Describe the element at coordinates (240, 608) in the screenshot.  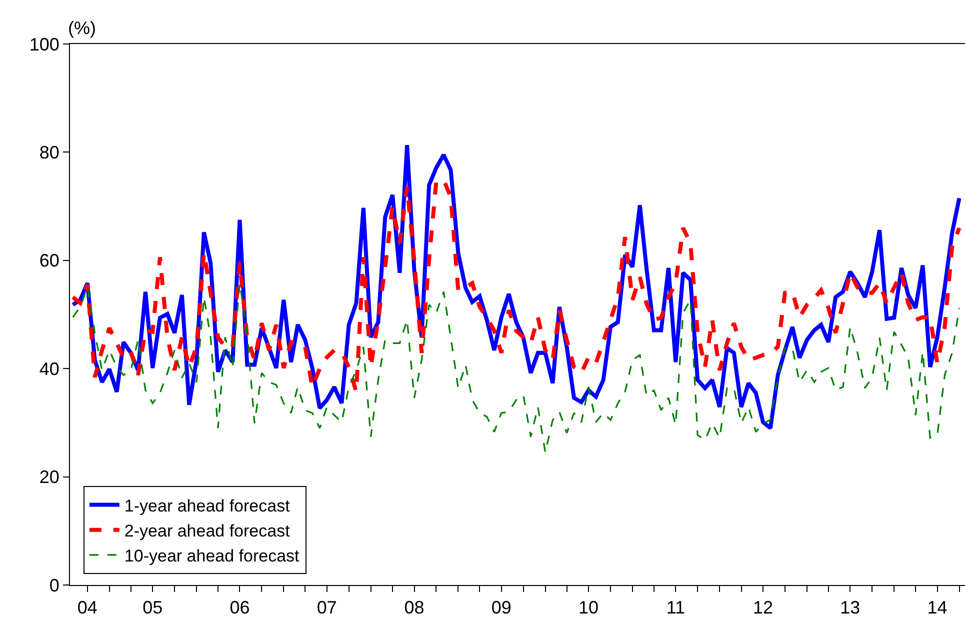
I see `x-tick-label: 06` at that location.